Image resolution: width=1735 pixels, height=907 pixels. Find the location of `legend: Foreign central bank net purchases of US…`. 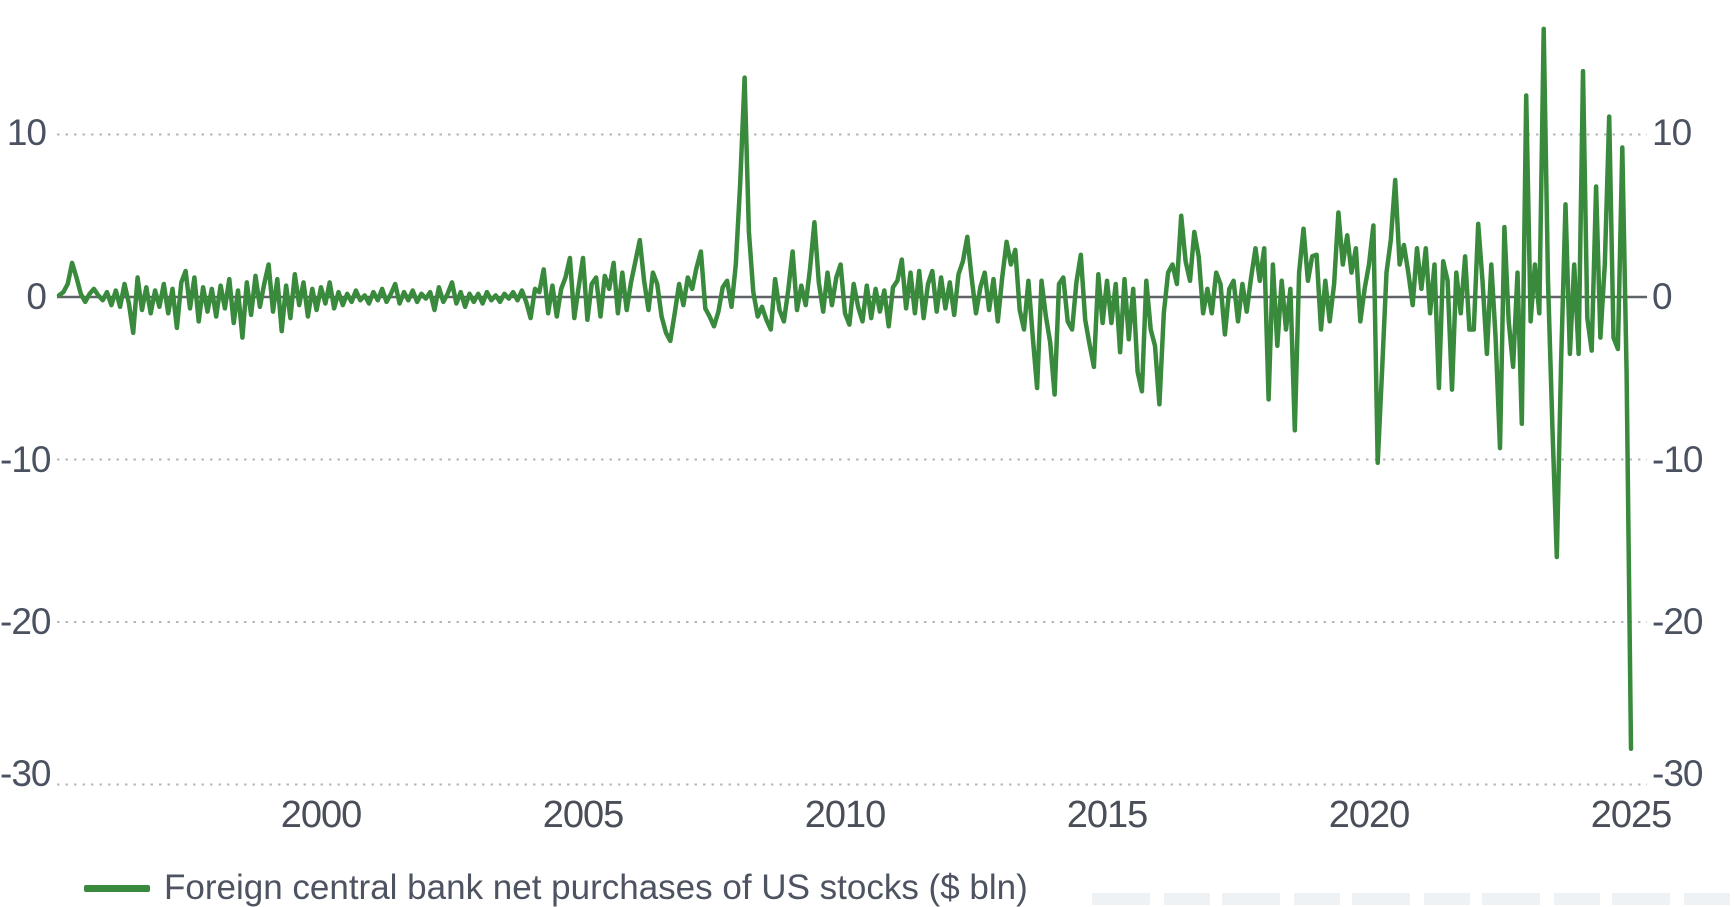

legend: Foreign central bank net purchases of US… is located at coordinates (556, 886).